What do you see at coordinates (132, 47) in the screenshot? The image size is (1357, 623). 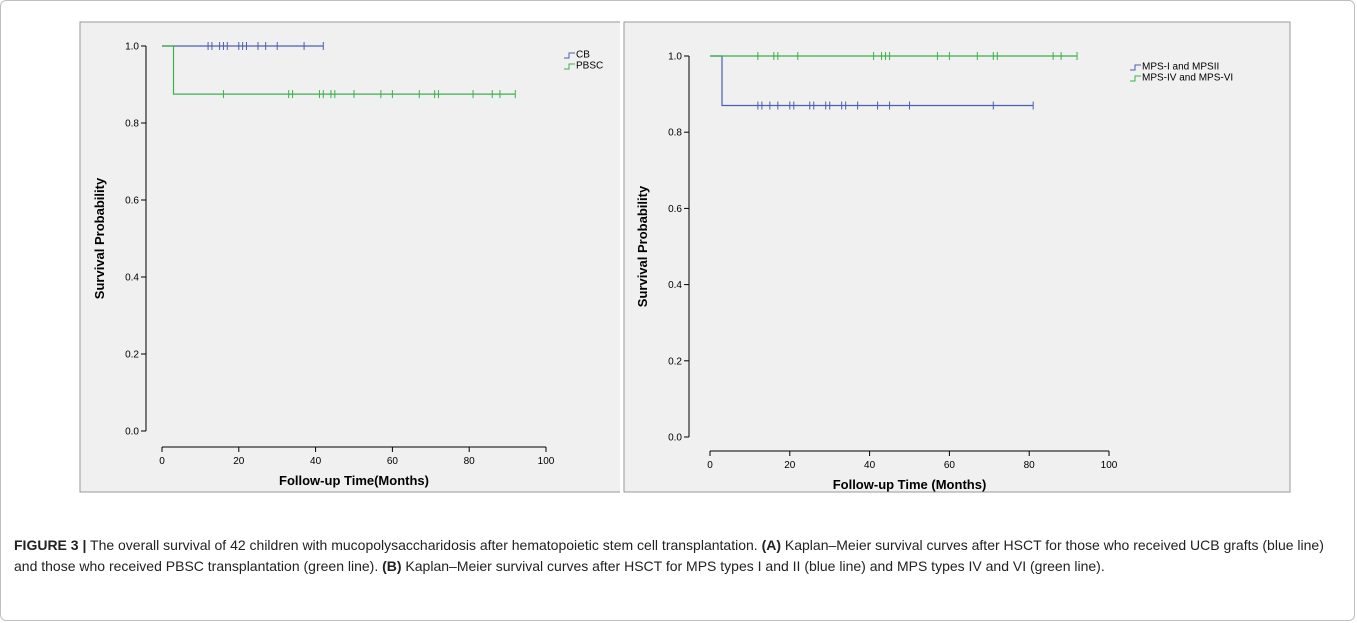 I see `y-tick-label-a: 1.0` at bounding box center [132, 47].